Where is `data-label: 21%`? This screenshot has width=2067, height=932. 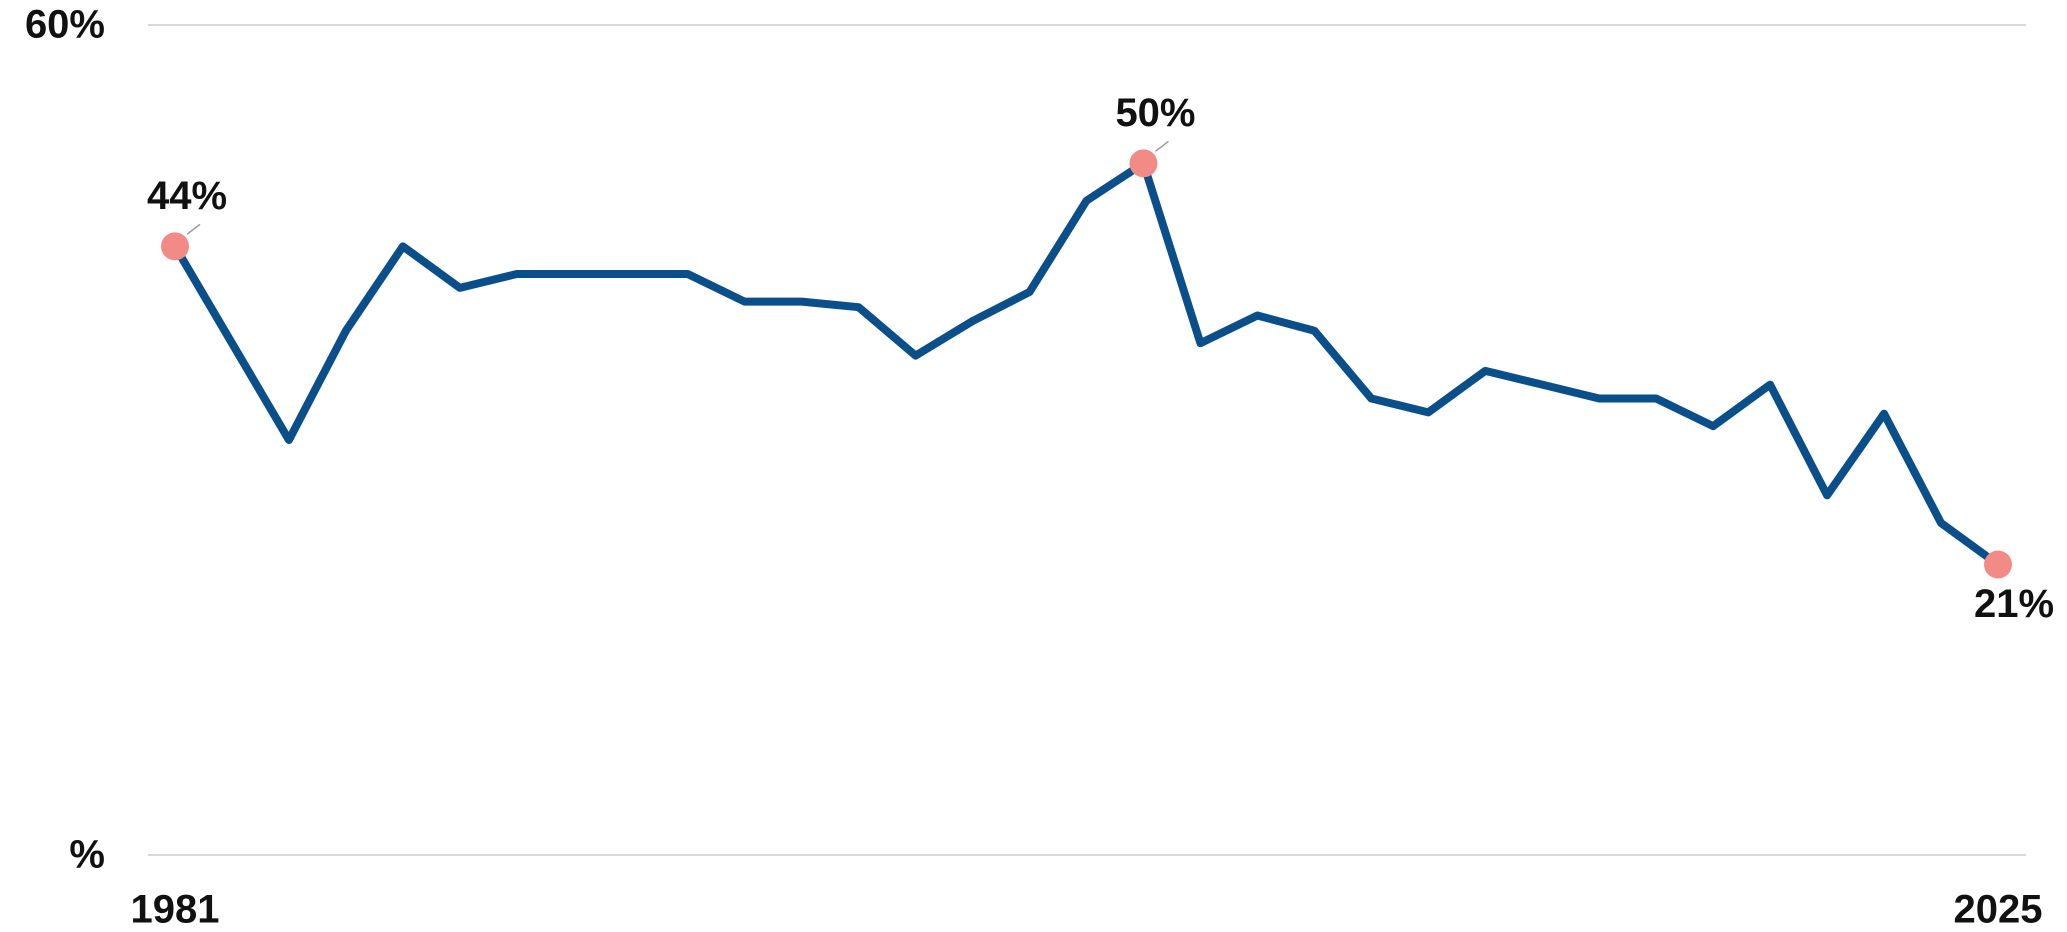 data-label: 21% is located at coordinates (2014, 604).